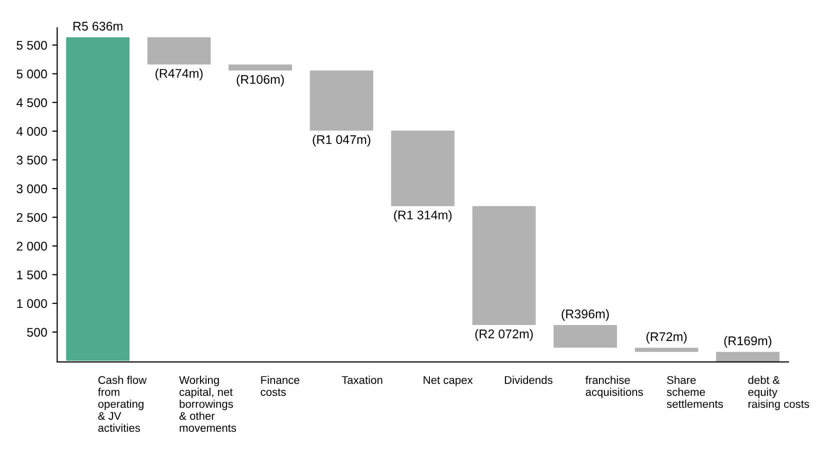 This screenshot has width=817, height=464. Describe the element at coordinates (31, 103) in the screenshot. I see `y-tick-label: 4 500` at that location.